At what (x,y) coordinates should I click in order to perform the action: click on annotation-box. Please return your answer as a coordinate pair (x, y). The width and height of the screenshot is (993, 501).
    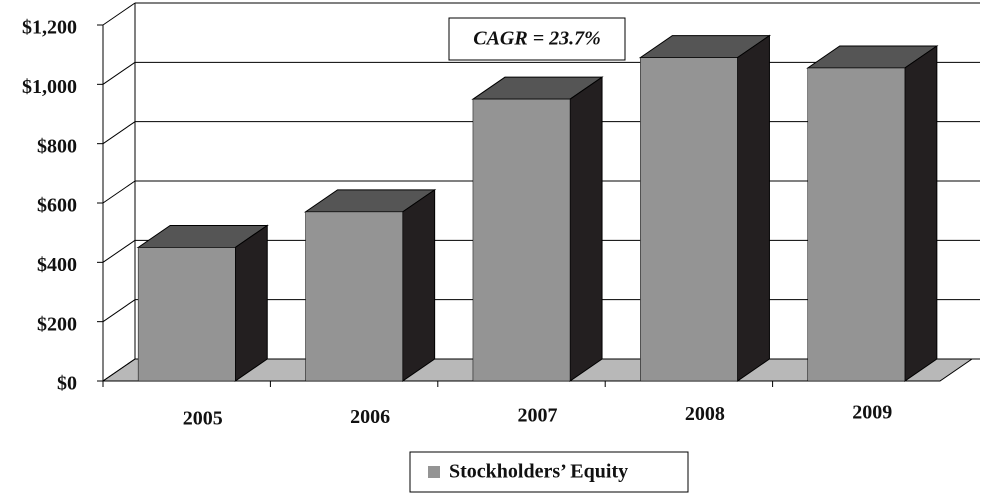
    Looking at the image, I should click on (537, 39).